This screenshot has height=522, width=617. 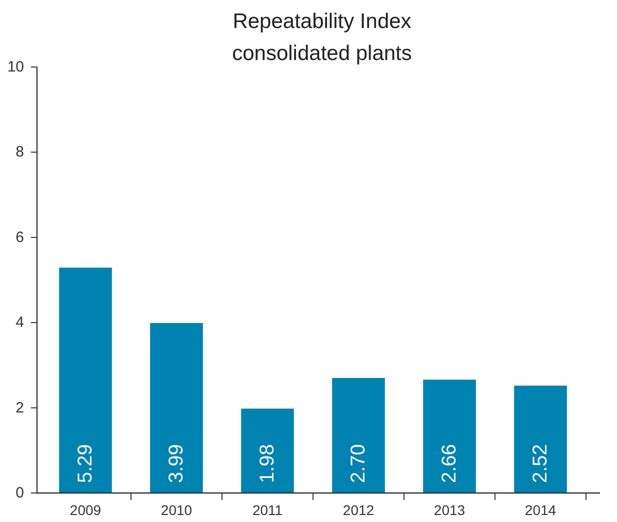 What do you see at coordinates (20, 152) in the screenshot?
I see `y-tick-label: 8` at bounding box center [20, 152].